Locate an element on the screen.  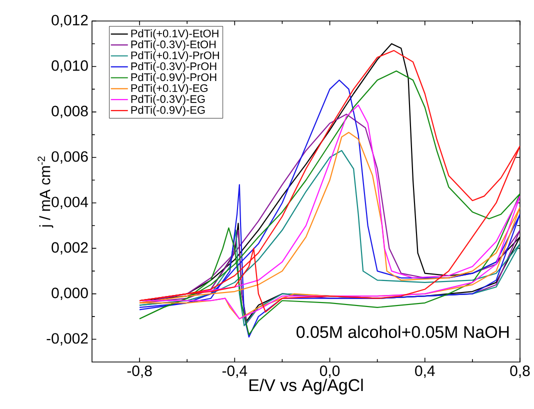
y-tick-label: 0,008 is located at coordinates (70, 112).